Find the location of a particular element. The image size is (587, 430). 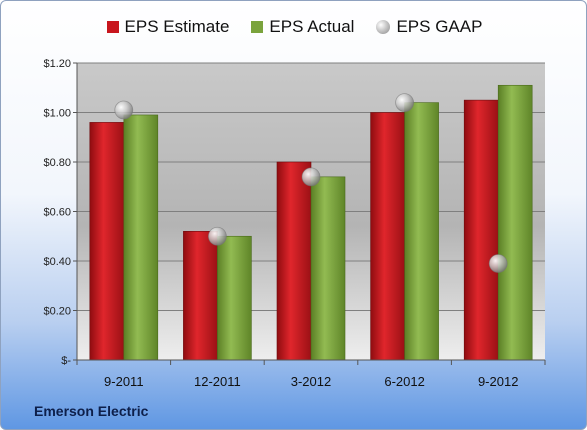

x-tick-label: 6-2012 is located at coordinates (404, 381).